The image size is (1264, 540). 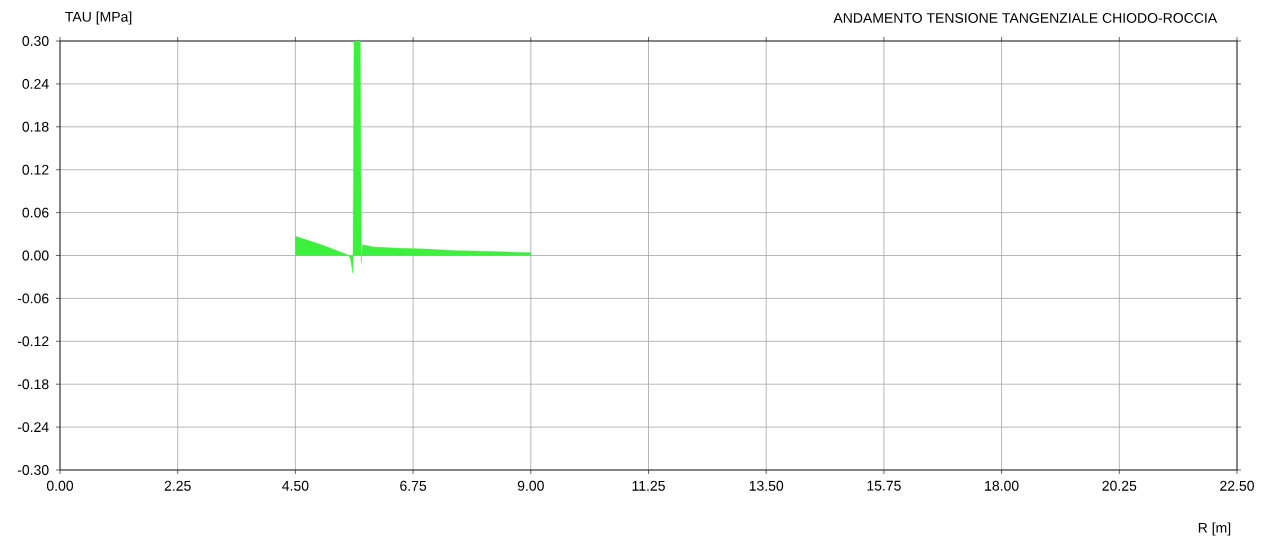 I want to click on y-tick-label: -0.24, so click(x=33, y=427).